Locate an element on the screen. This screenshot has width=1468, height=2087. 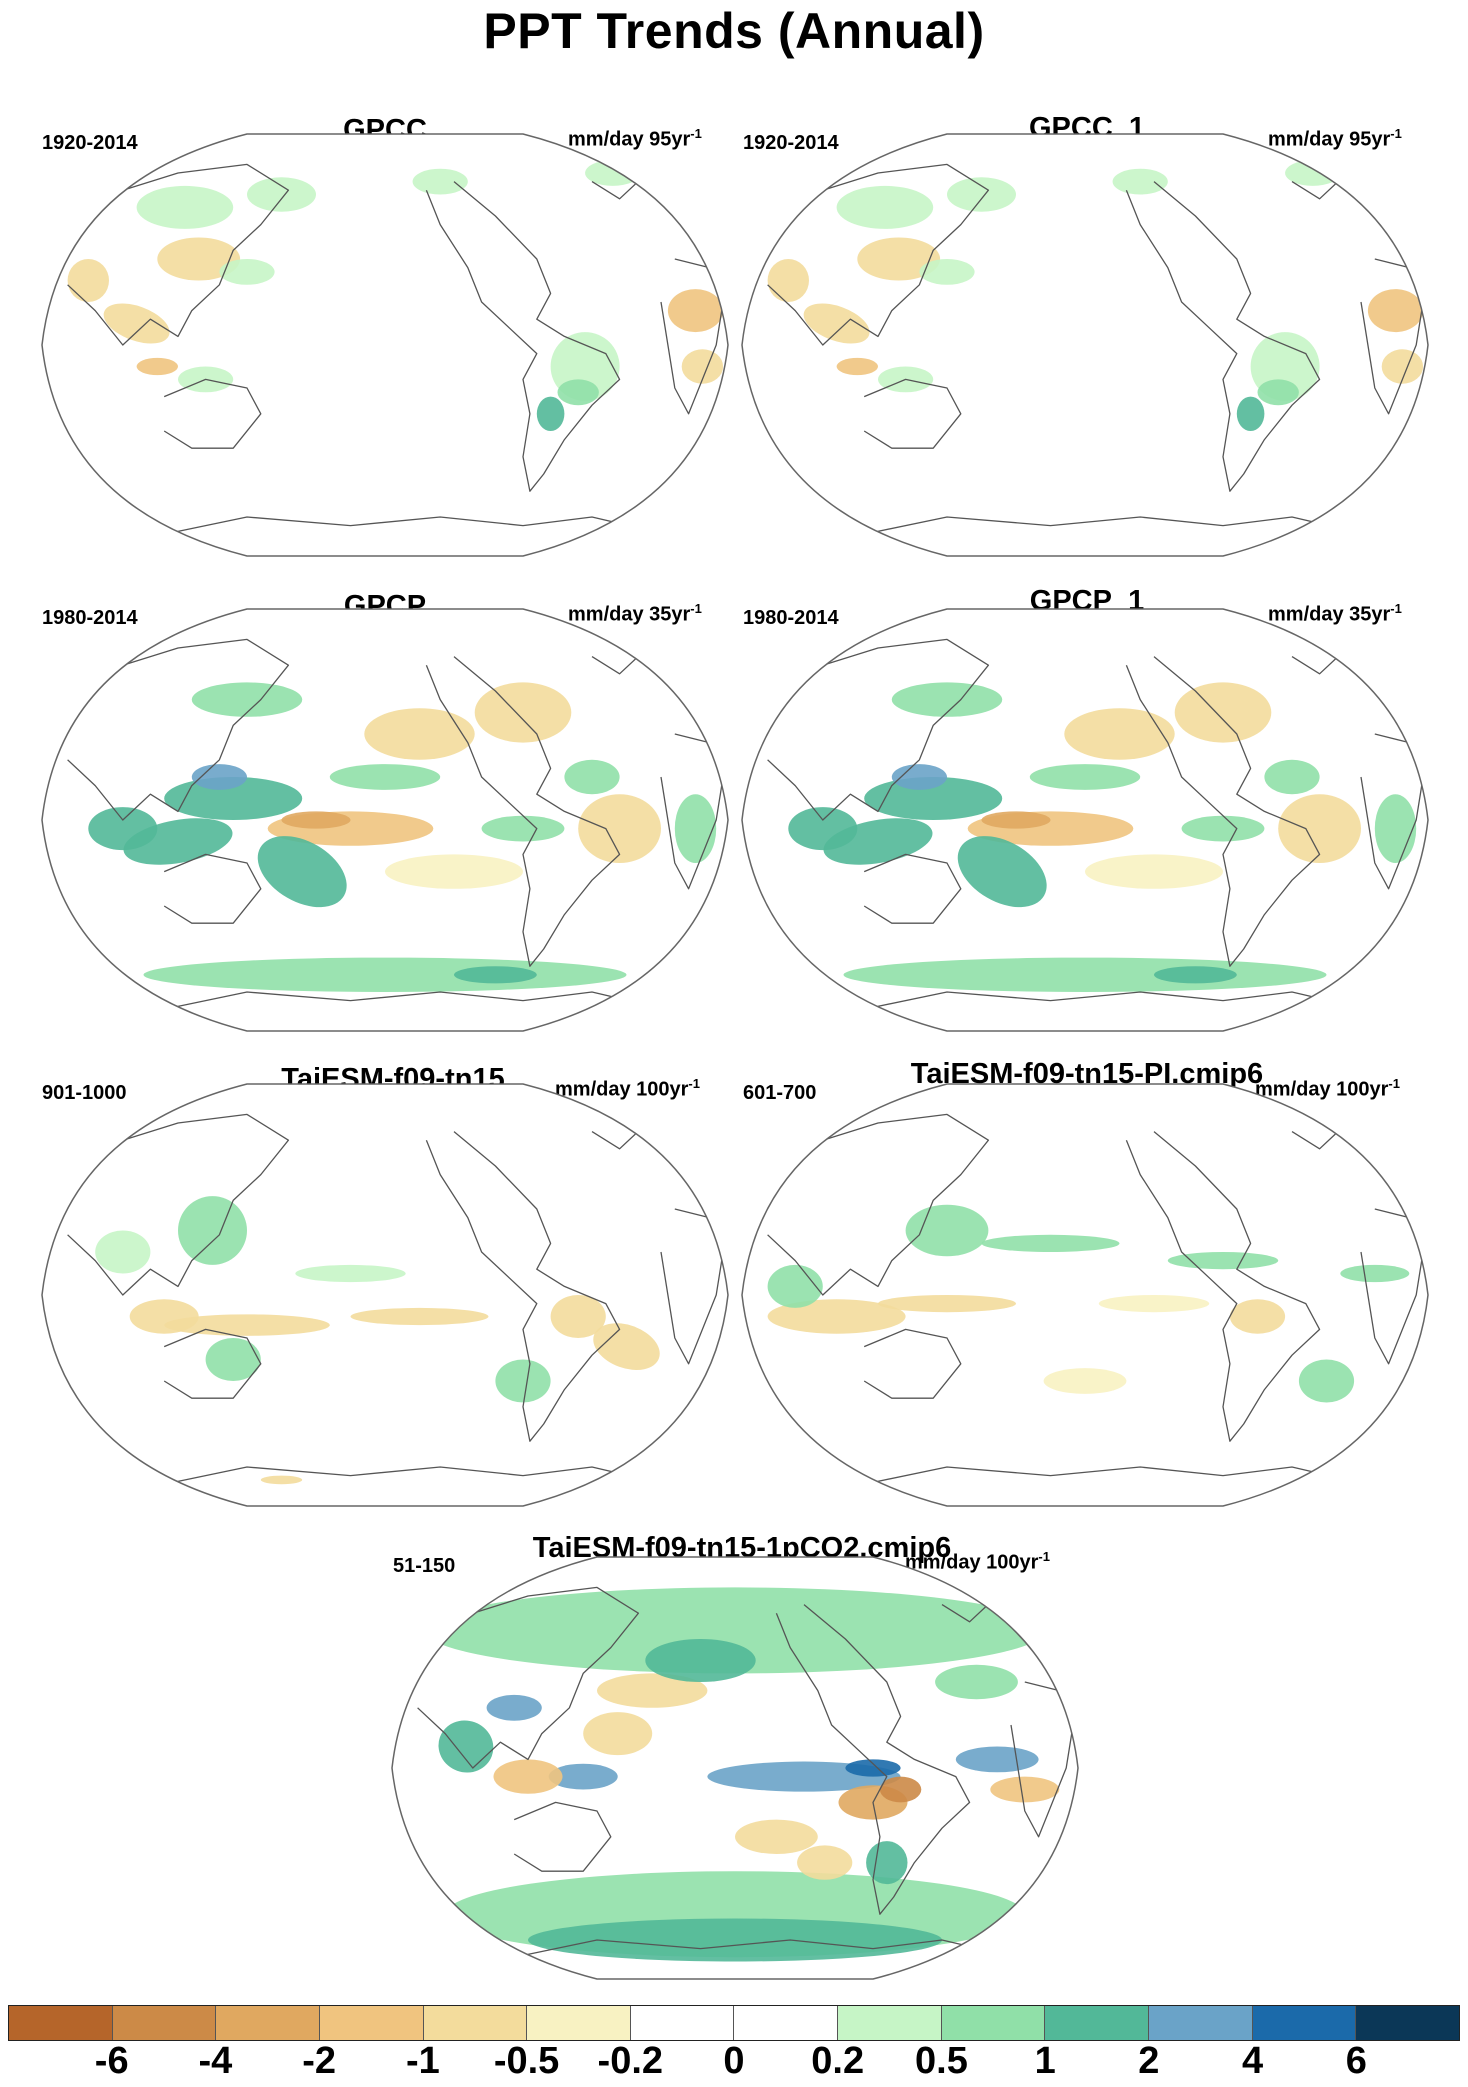
colorbar is located at coordinates (734, 2023).